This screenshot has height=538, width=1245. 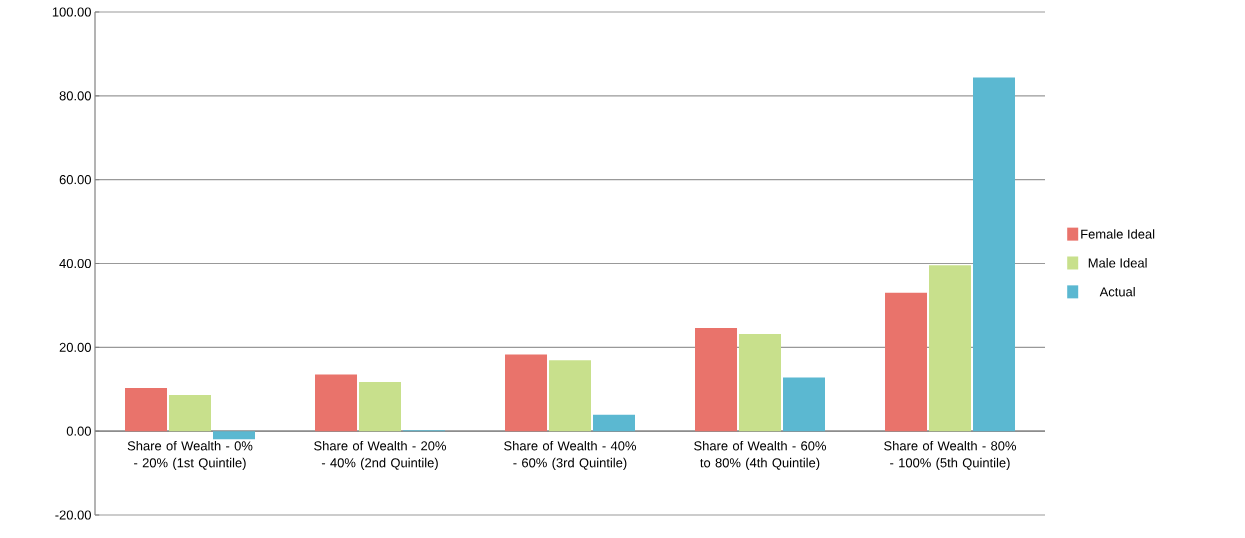 I want to click on x-tick-label: Share of Wealth - 0% - 20% (1st Quintile), so click(x=190, y=455).